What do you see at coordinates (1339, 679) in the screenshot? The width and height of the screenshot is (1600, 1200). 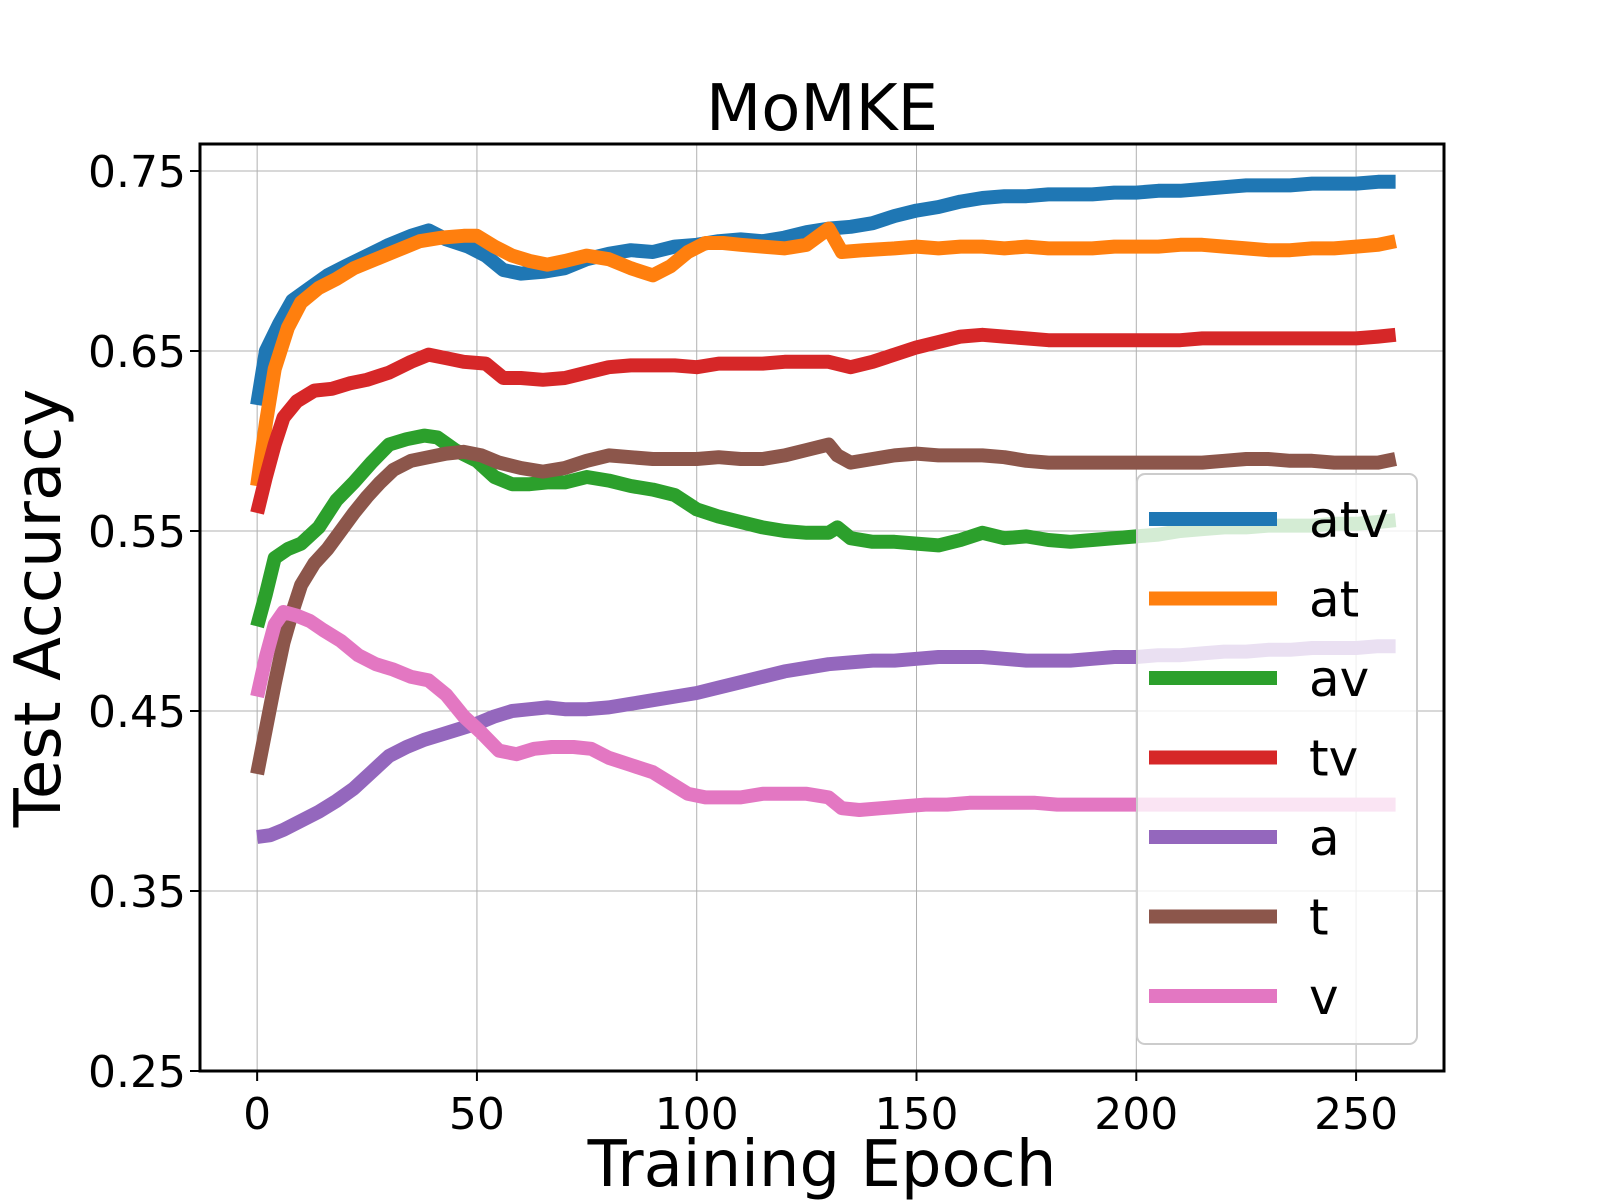 I see `legend-label-av: av` at bounding box center [1339, 679].